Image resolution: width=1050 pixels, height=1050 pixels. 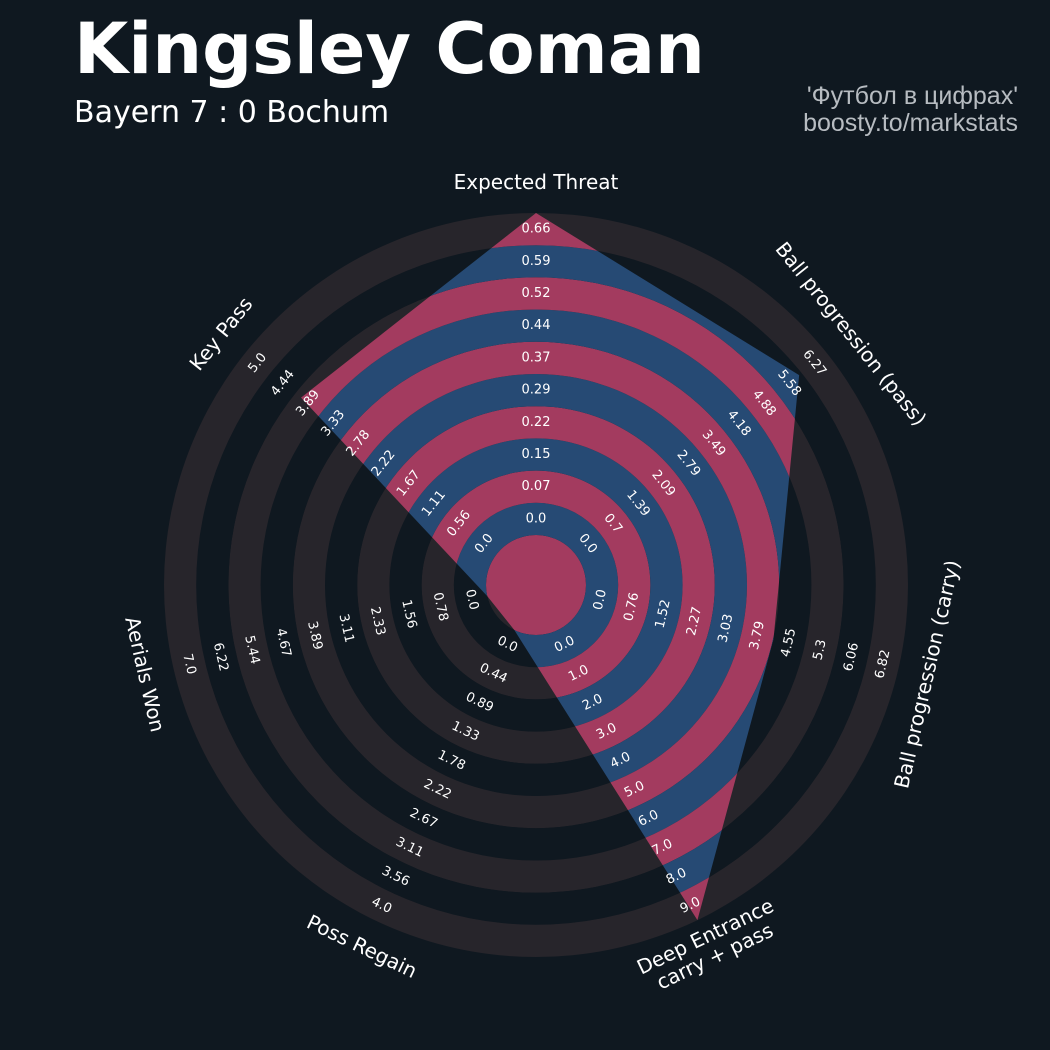 I want to click on tick-label-axis2-4: 3.03, so click(x=725, y=629).